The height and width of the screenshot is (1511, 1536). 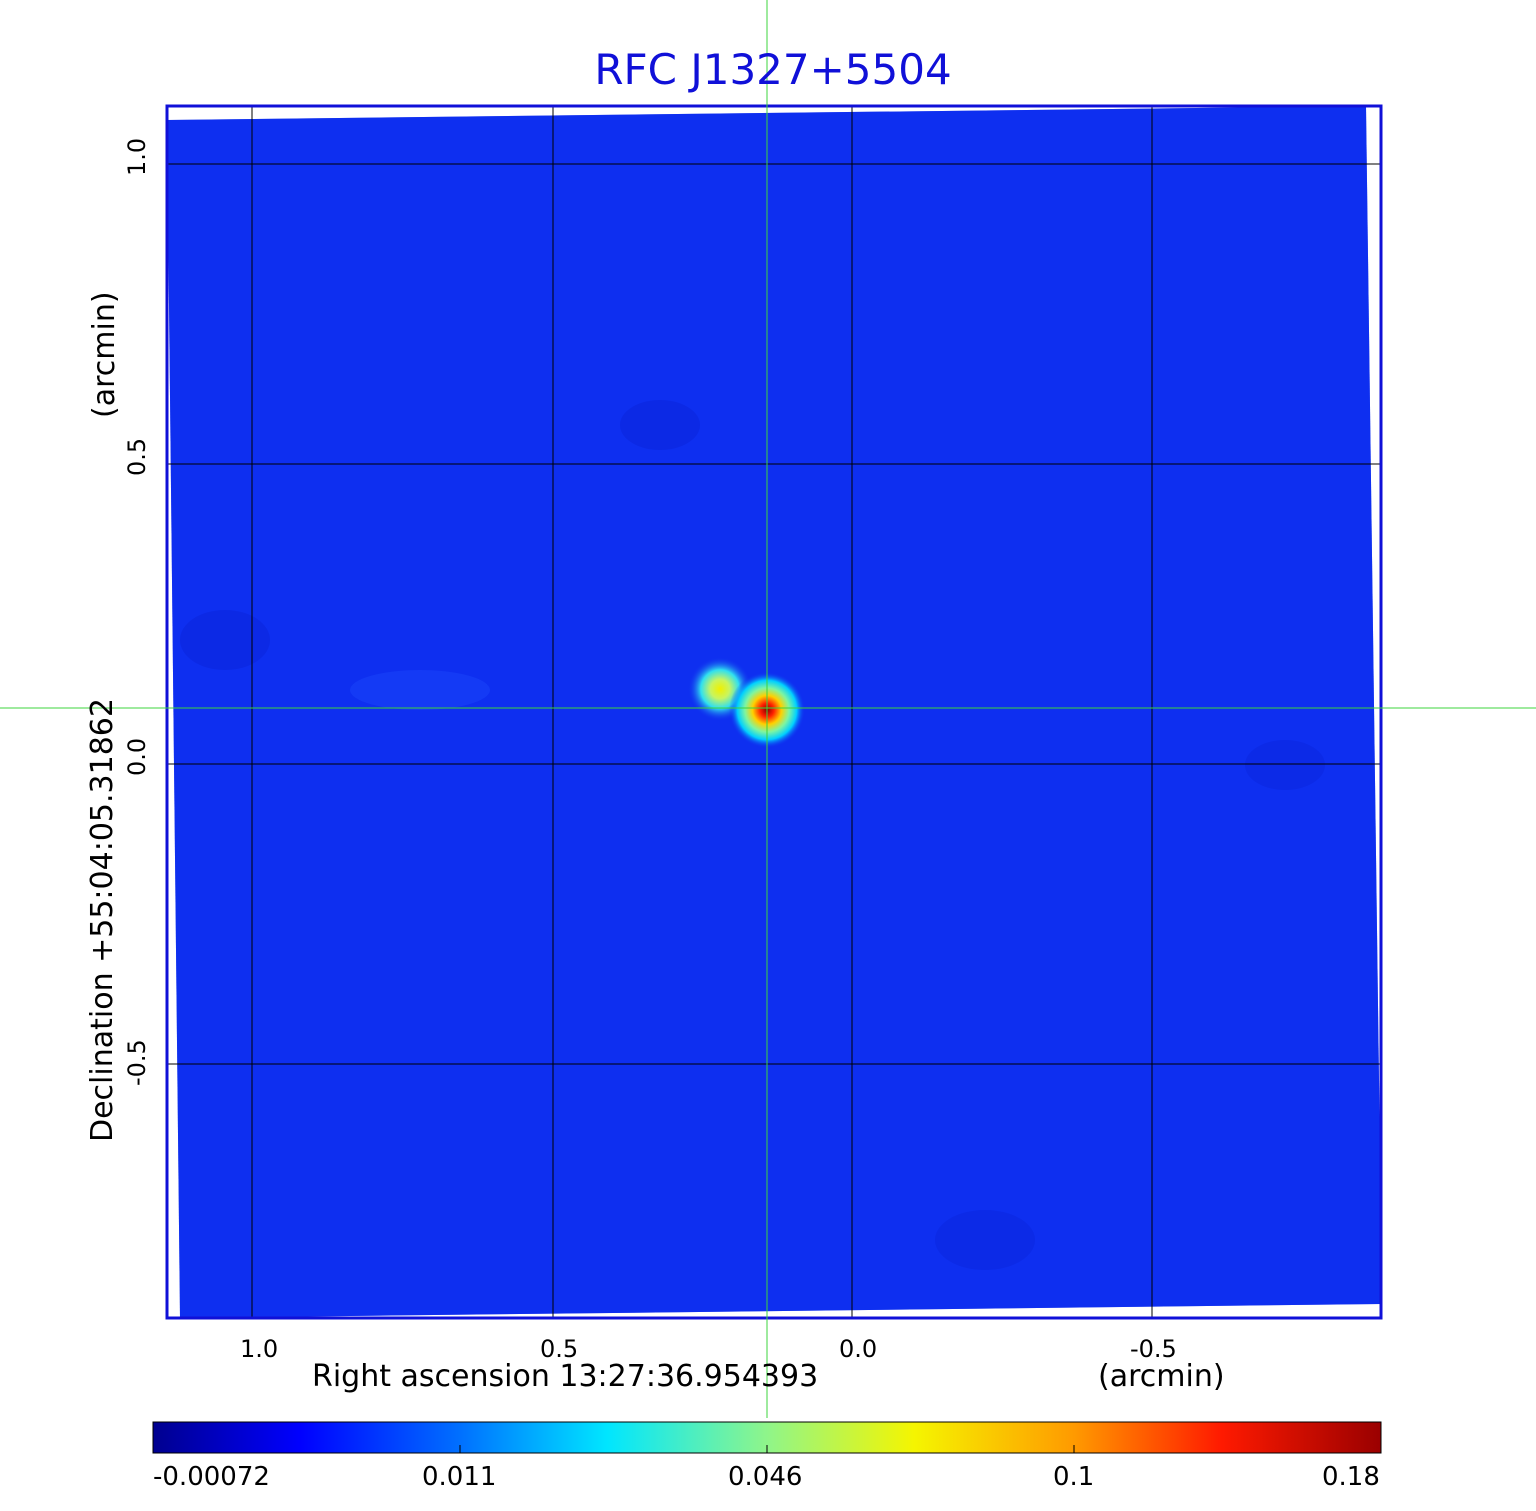 I want to click on colorbar-tick-label: 0.046, so click(x=765, y=1477).